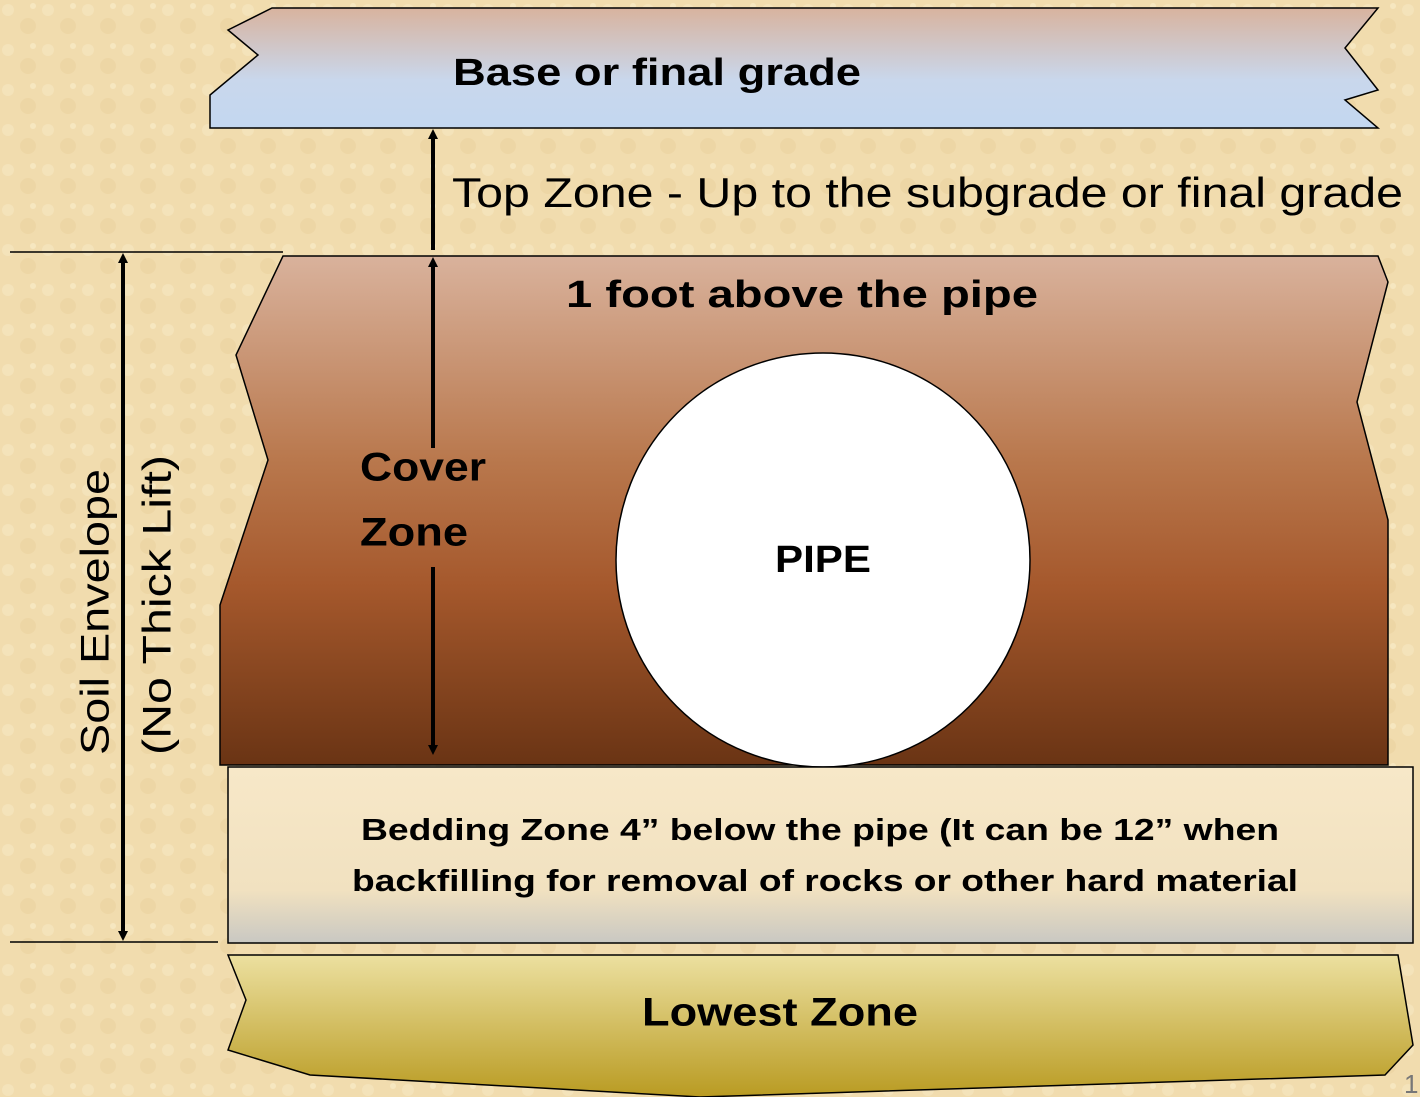  Describe the element at coordinates (657, 73) in the screenshot. I see `top-band-label: Base or final grade` at that location.